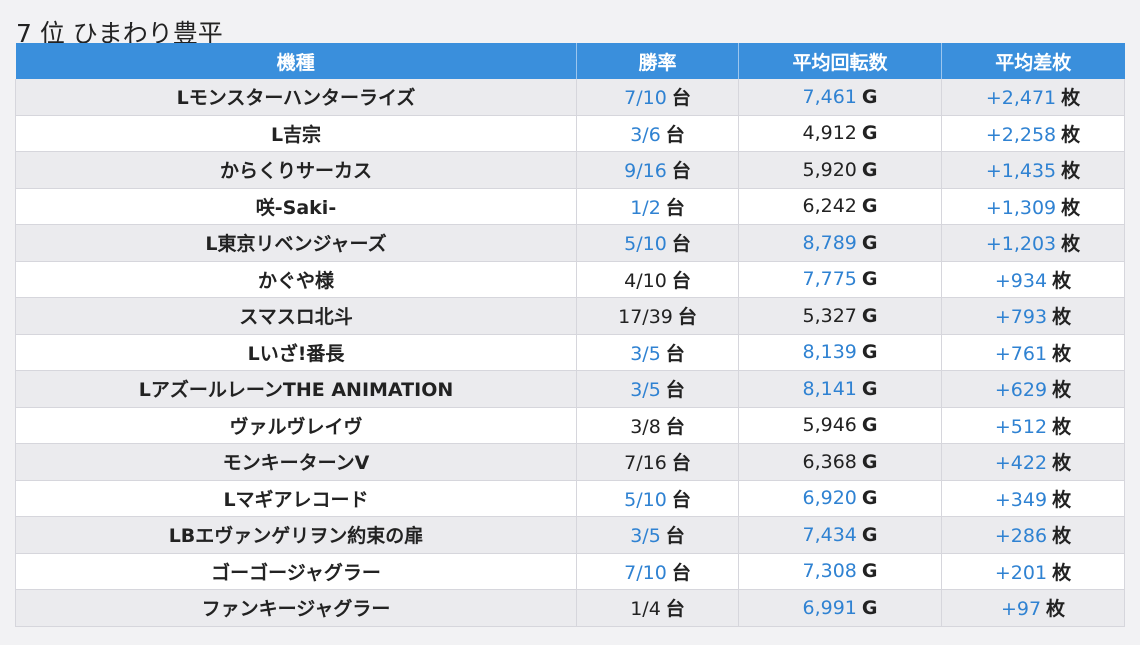  What do you see at coordinates (840, 535) in the screenshot?
I see `cell-avg-spins: 7,434 G` at bounding box center [840, 535].